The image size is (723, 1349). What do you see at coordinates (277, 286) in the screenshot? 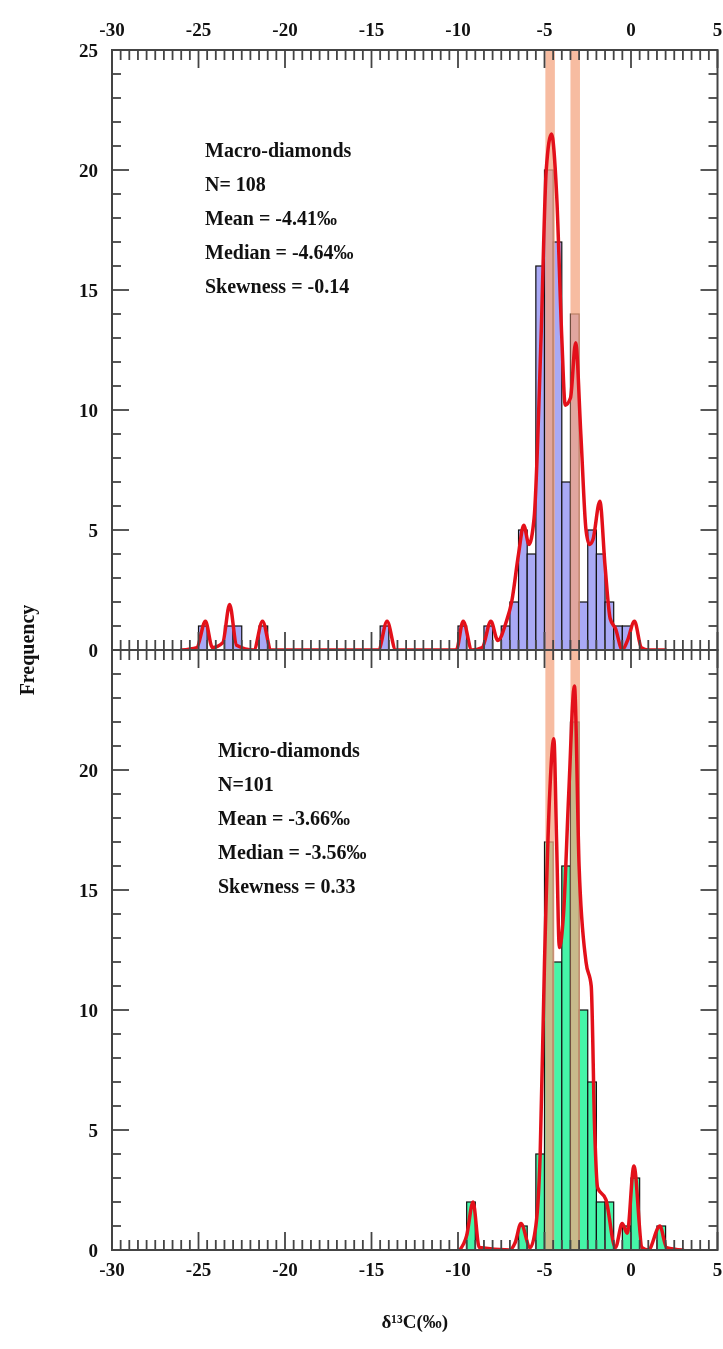
I see `annotation: Skewness = -0.14` at bounding box center [277, 286].